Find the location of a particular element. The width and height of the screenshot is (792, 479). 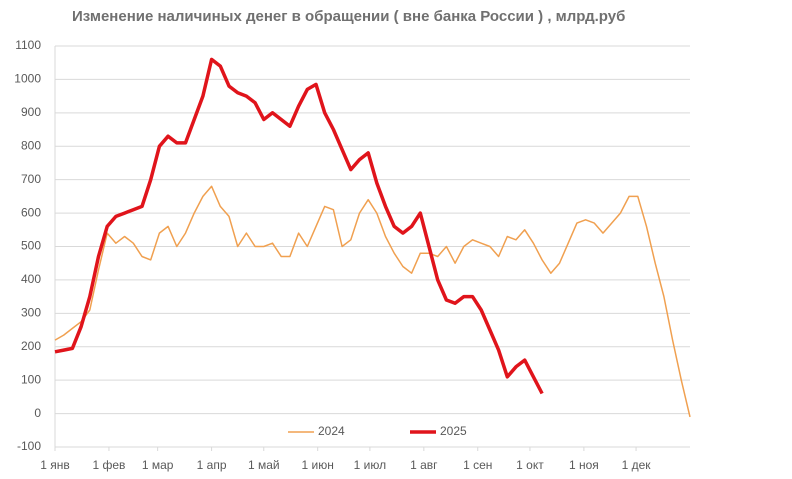

legend-label: 2025 is located at coordinates (453, 431).